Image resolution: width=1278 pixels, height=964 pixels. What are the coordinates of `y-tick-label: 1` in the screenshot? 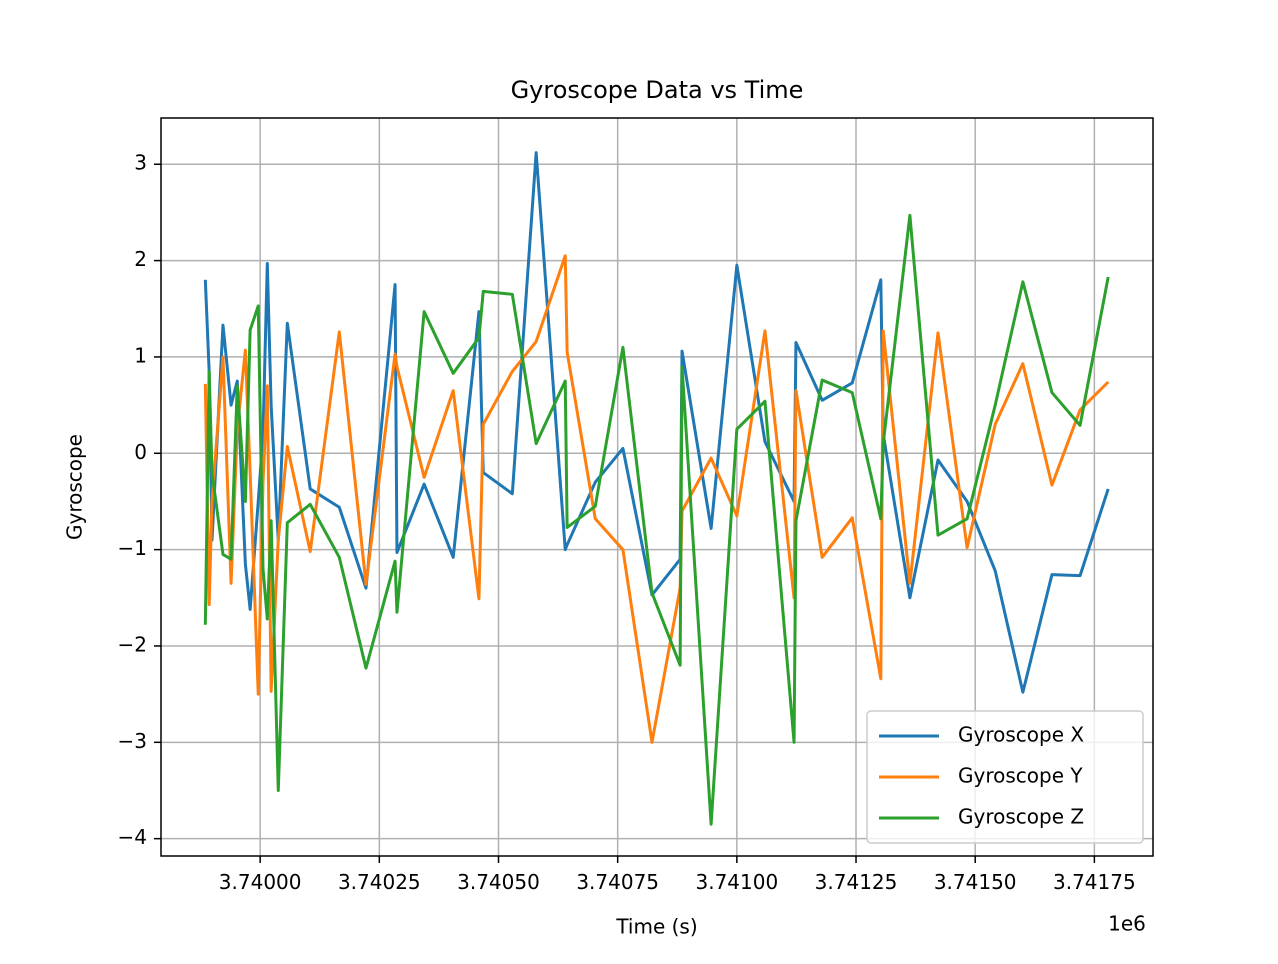 It's located at (140, 355).